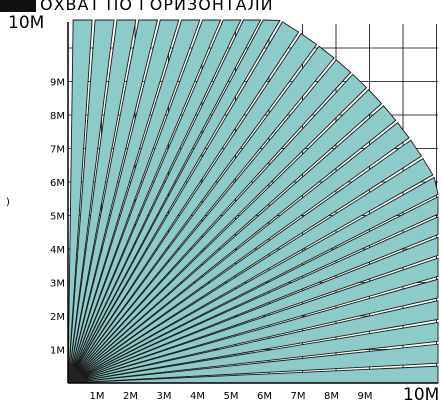  What do you see at coordinates (26, 23) in the screenshot?
I see `y-axis-max-label: 10М` at bounding box center [26, 23].